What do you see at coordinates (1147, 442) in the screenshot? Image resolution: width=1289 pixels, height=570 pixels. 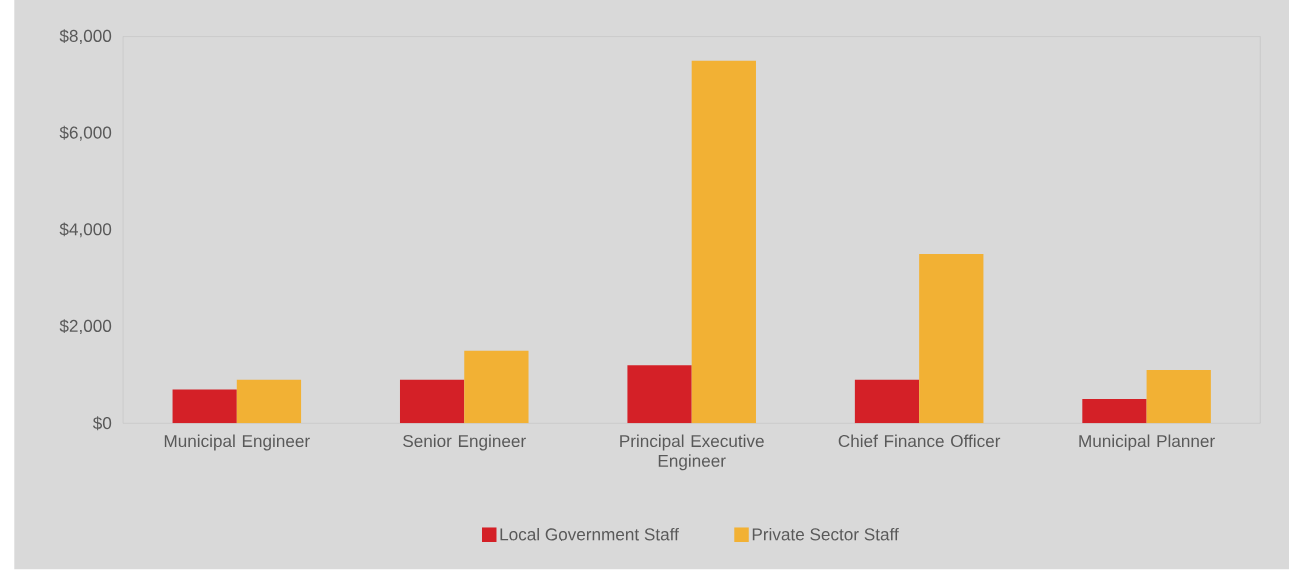 I see `x-tick-label: Municipal Planner` at bounding box center [1147, 442].